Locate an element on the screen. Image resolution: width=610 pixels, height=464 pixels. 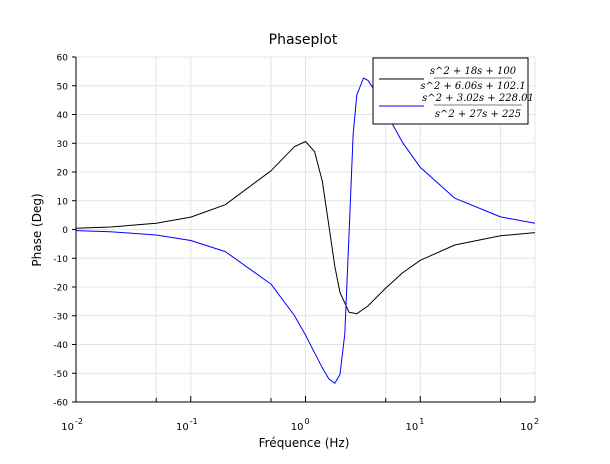
legend-numerator-2: s^2 + 3.02s + 228.01 is located at coordinates (478, 98).